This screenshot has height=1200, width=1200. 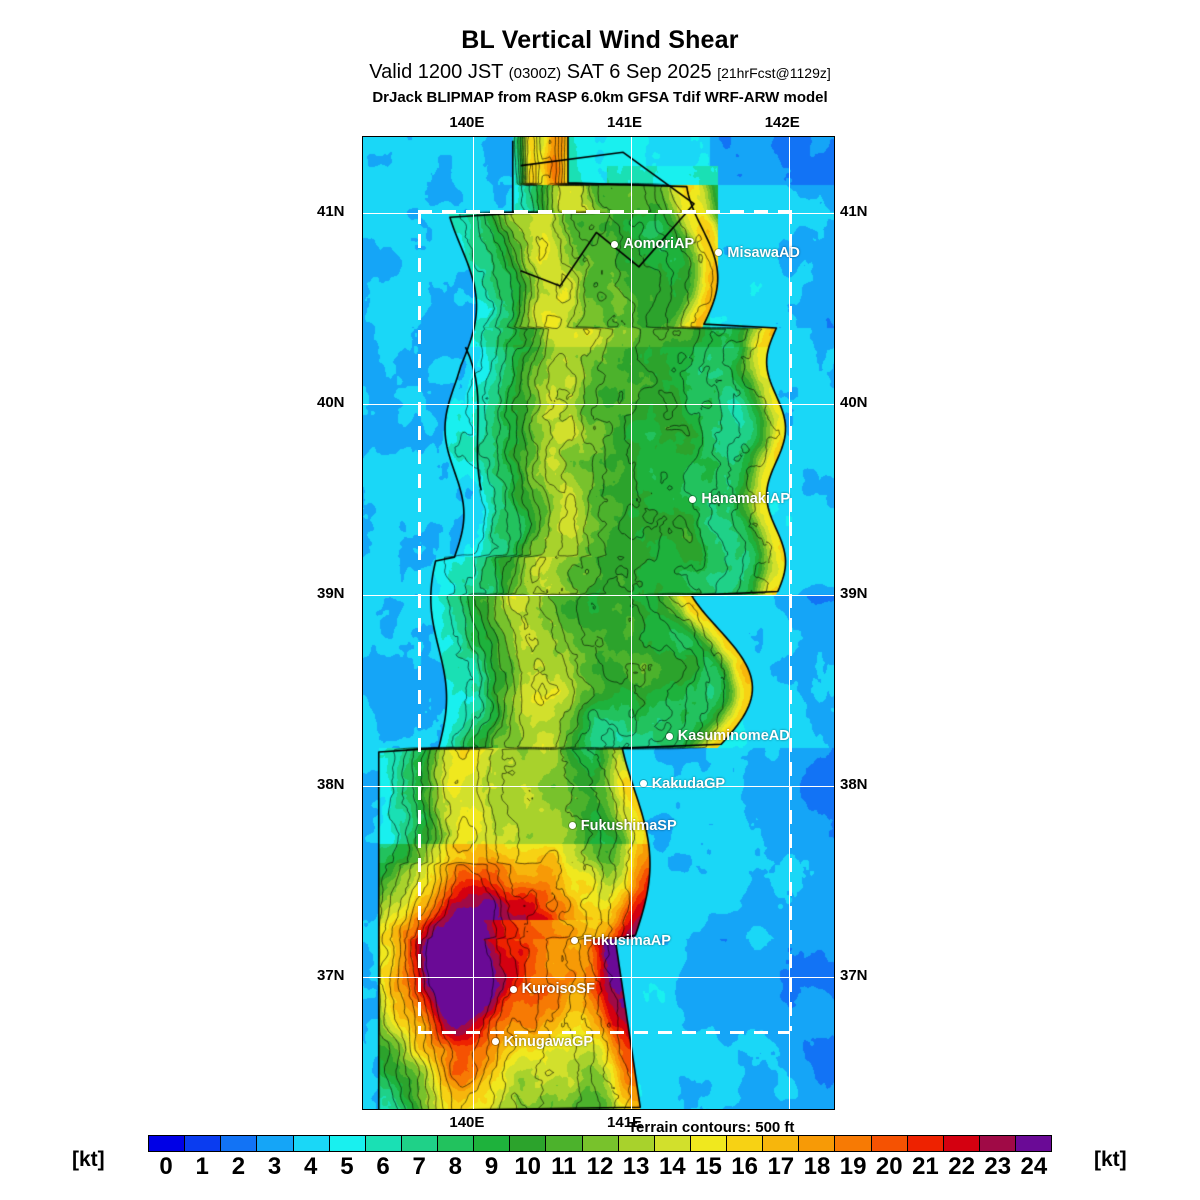 I want to click on unit-label-right: [kt], so click(x=1110, y=1159).